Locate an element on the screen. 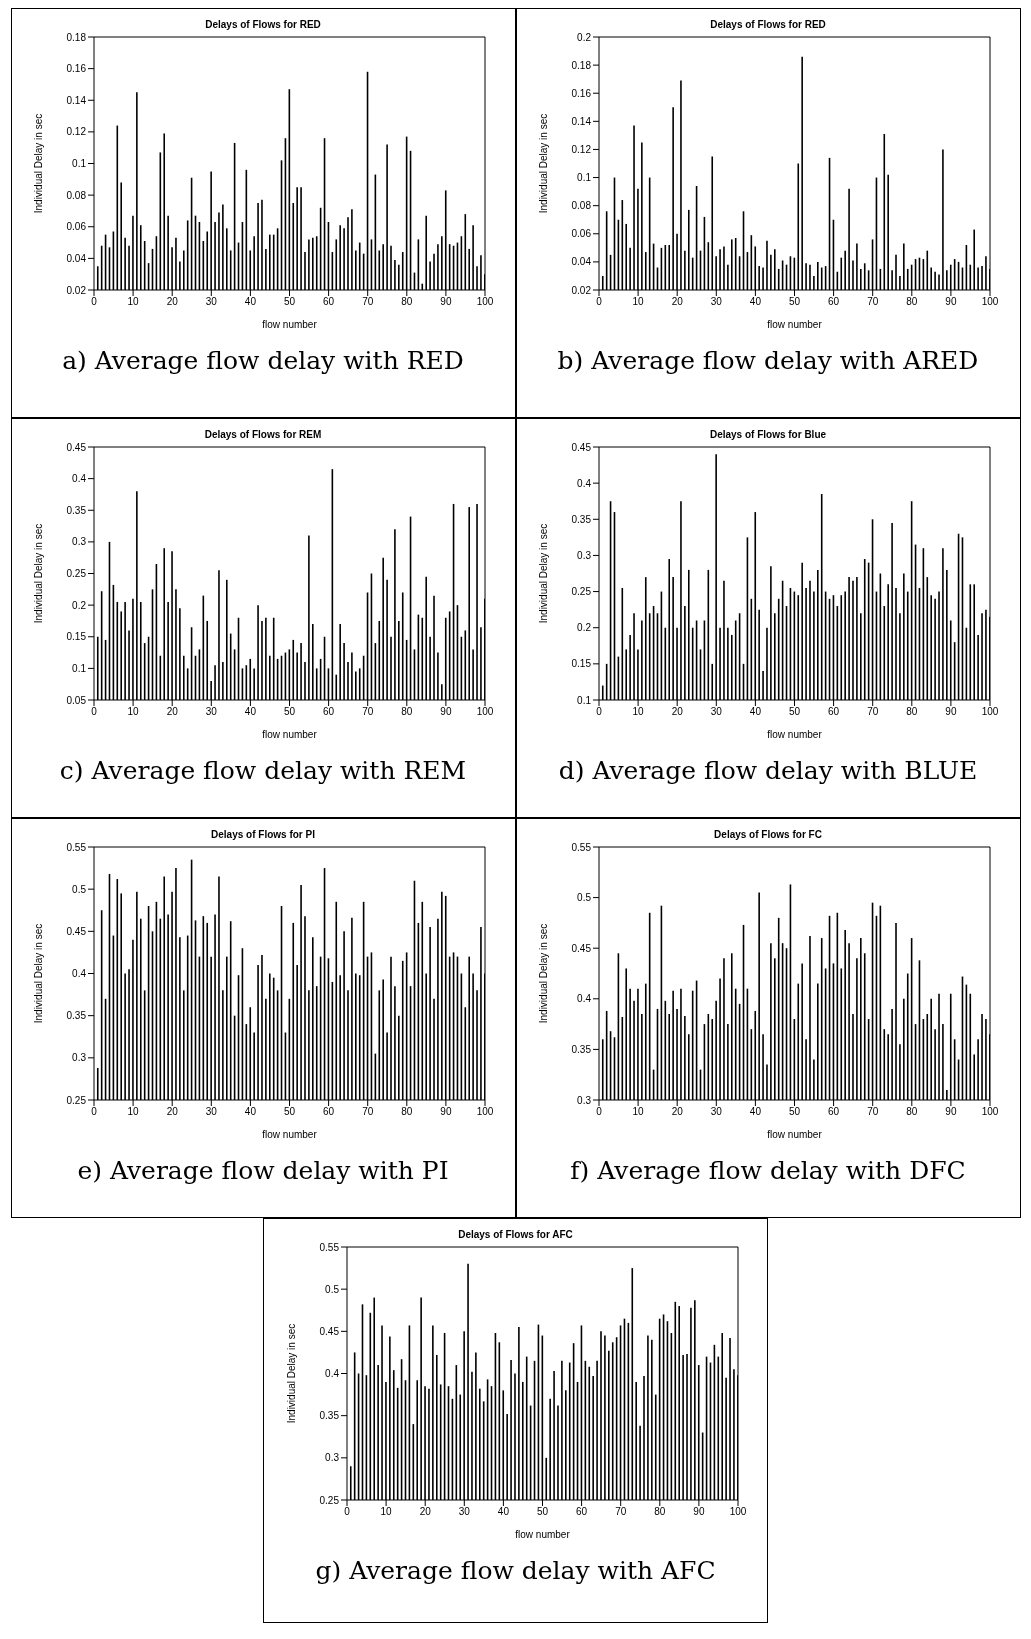 The width and height of the screenshot is (1031, 1639). chart-title: Delays of Flows for FC is located at coordinates (768, 834).